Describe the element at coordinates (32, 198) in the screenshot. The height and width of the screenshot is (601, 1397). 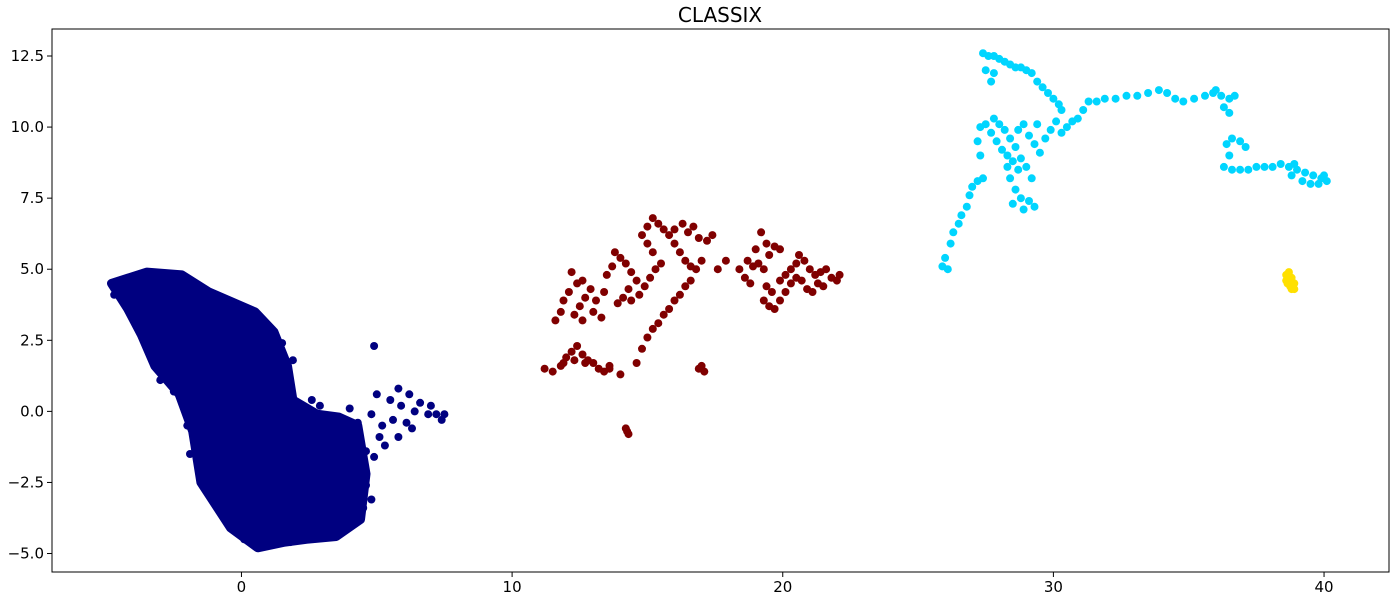
I see `y-tick-label: 7.5` at that location.